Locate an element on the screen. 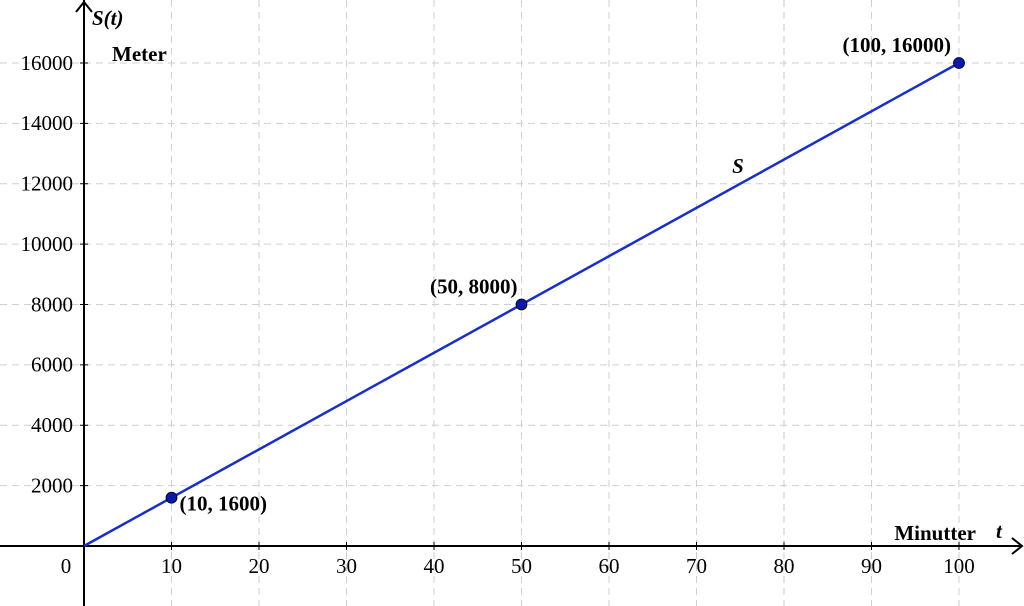 Image resolution: width=1024 pixels, height=606 pixels. y-axis-label: S(t) is located at coordinates (108, 18).